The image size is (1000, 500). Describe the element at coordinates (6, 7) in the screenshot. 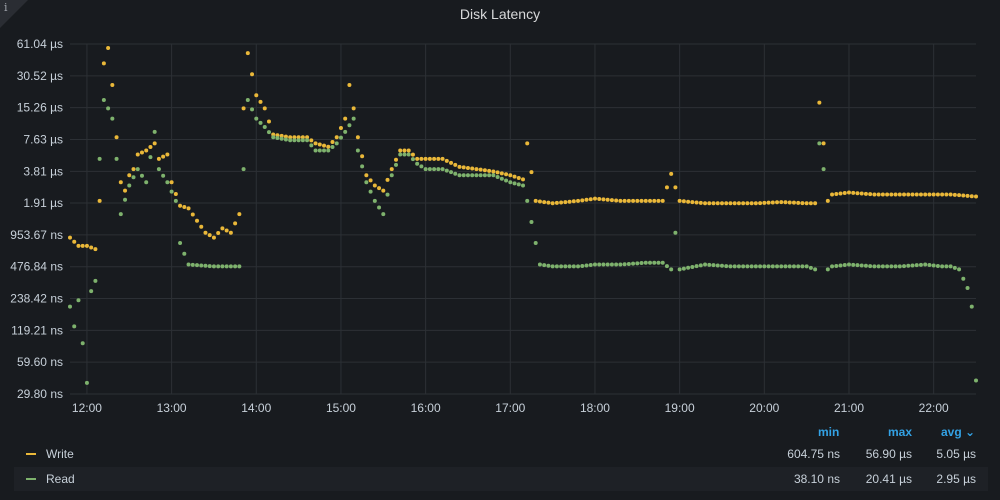

I see `info-icon: i` at that location.